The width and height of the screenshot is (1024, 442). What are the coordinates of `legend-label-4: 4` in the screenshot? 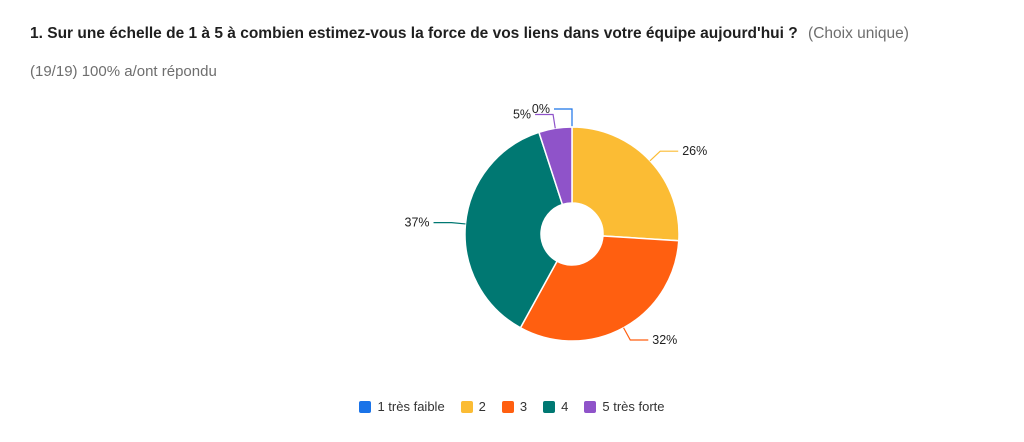 It's located at (565, 406).